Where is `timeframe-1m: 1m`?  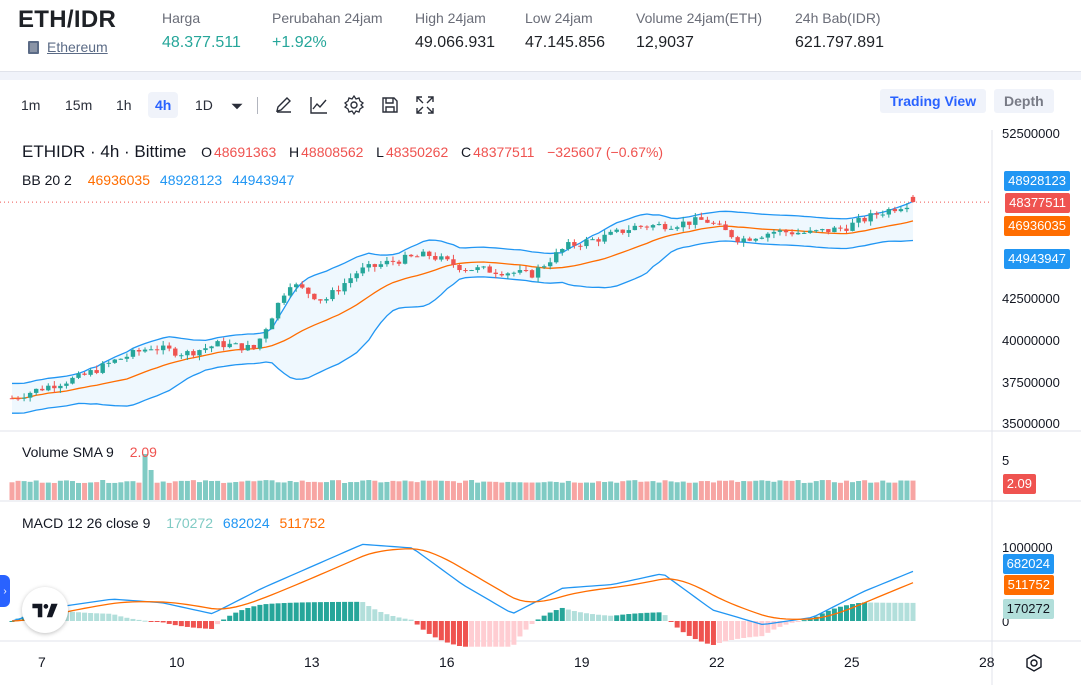
timeframe-1m: 1m is located at coordinates (31, 105).